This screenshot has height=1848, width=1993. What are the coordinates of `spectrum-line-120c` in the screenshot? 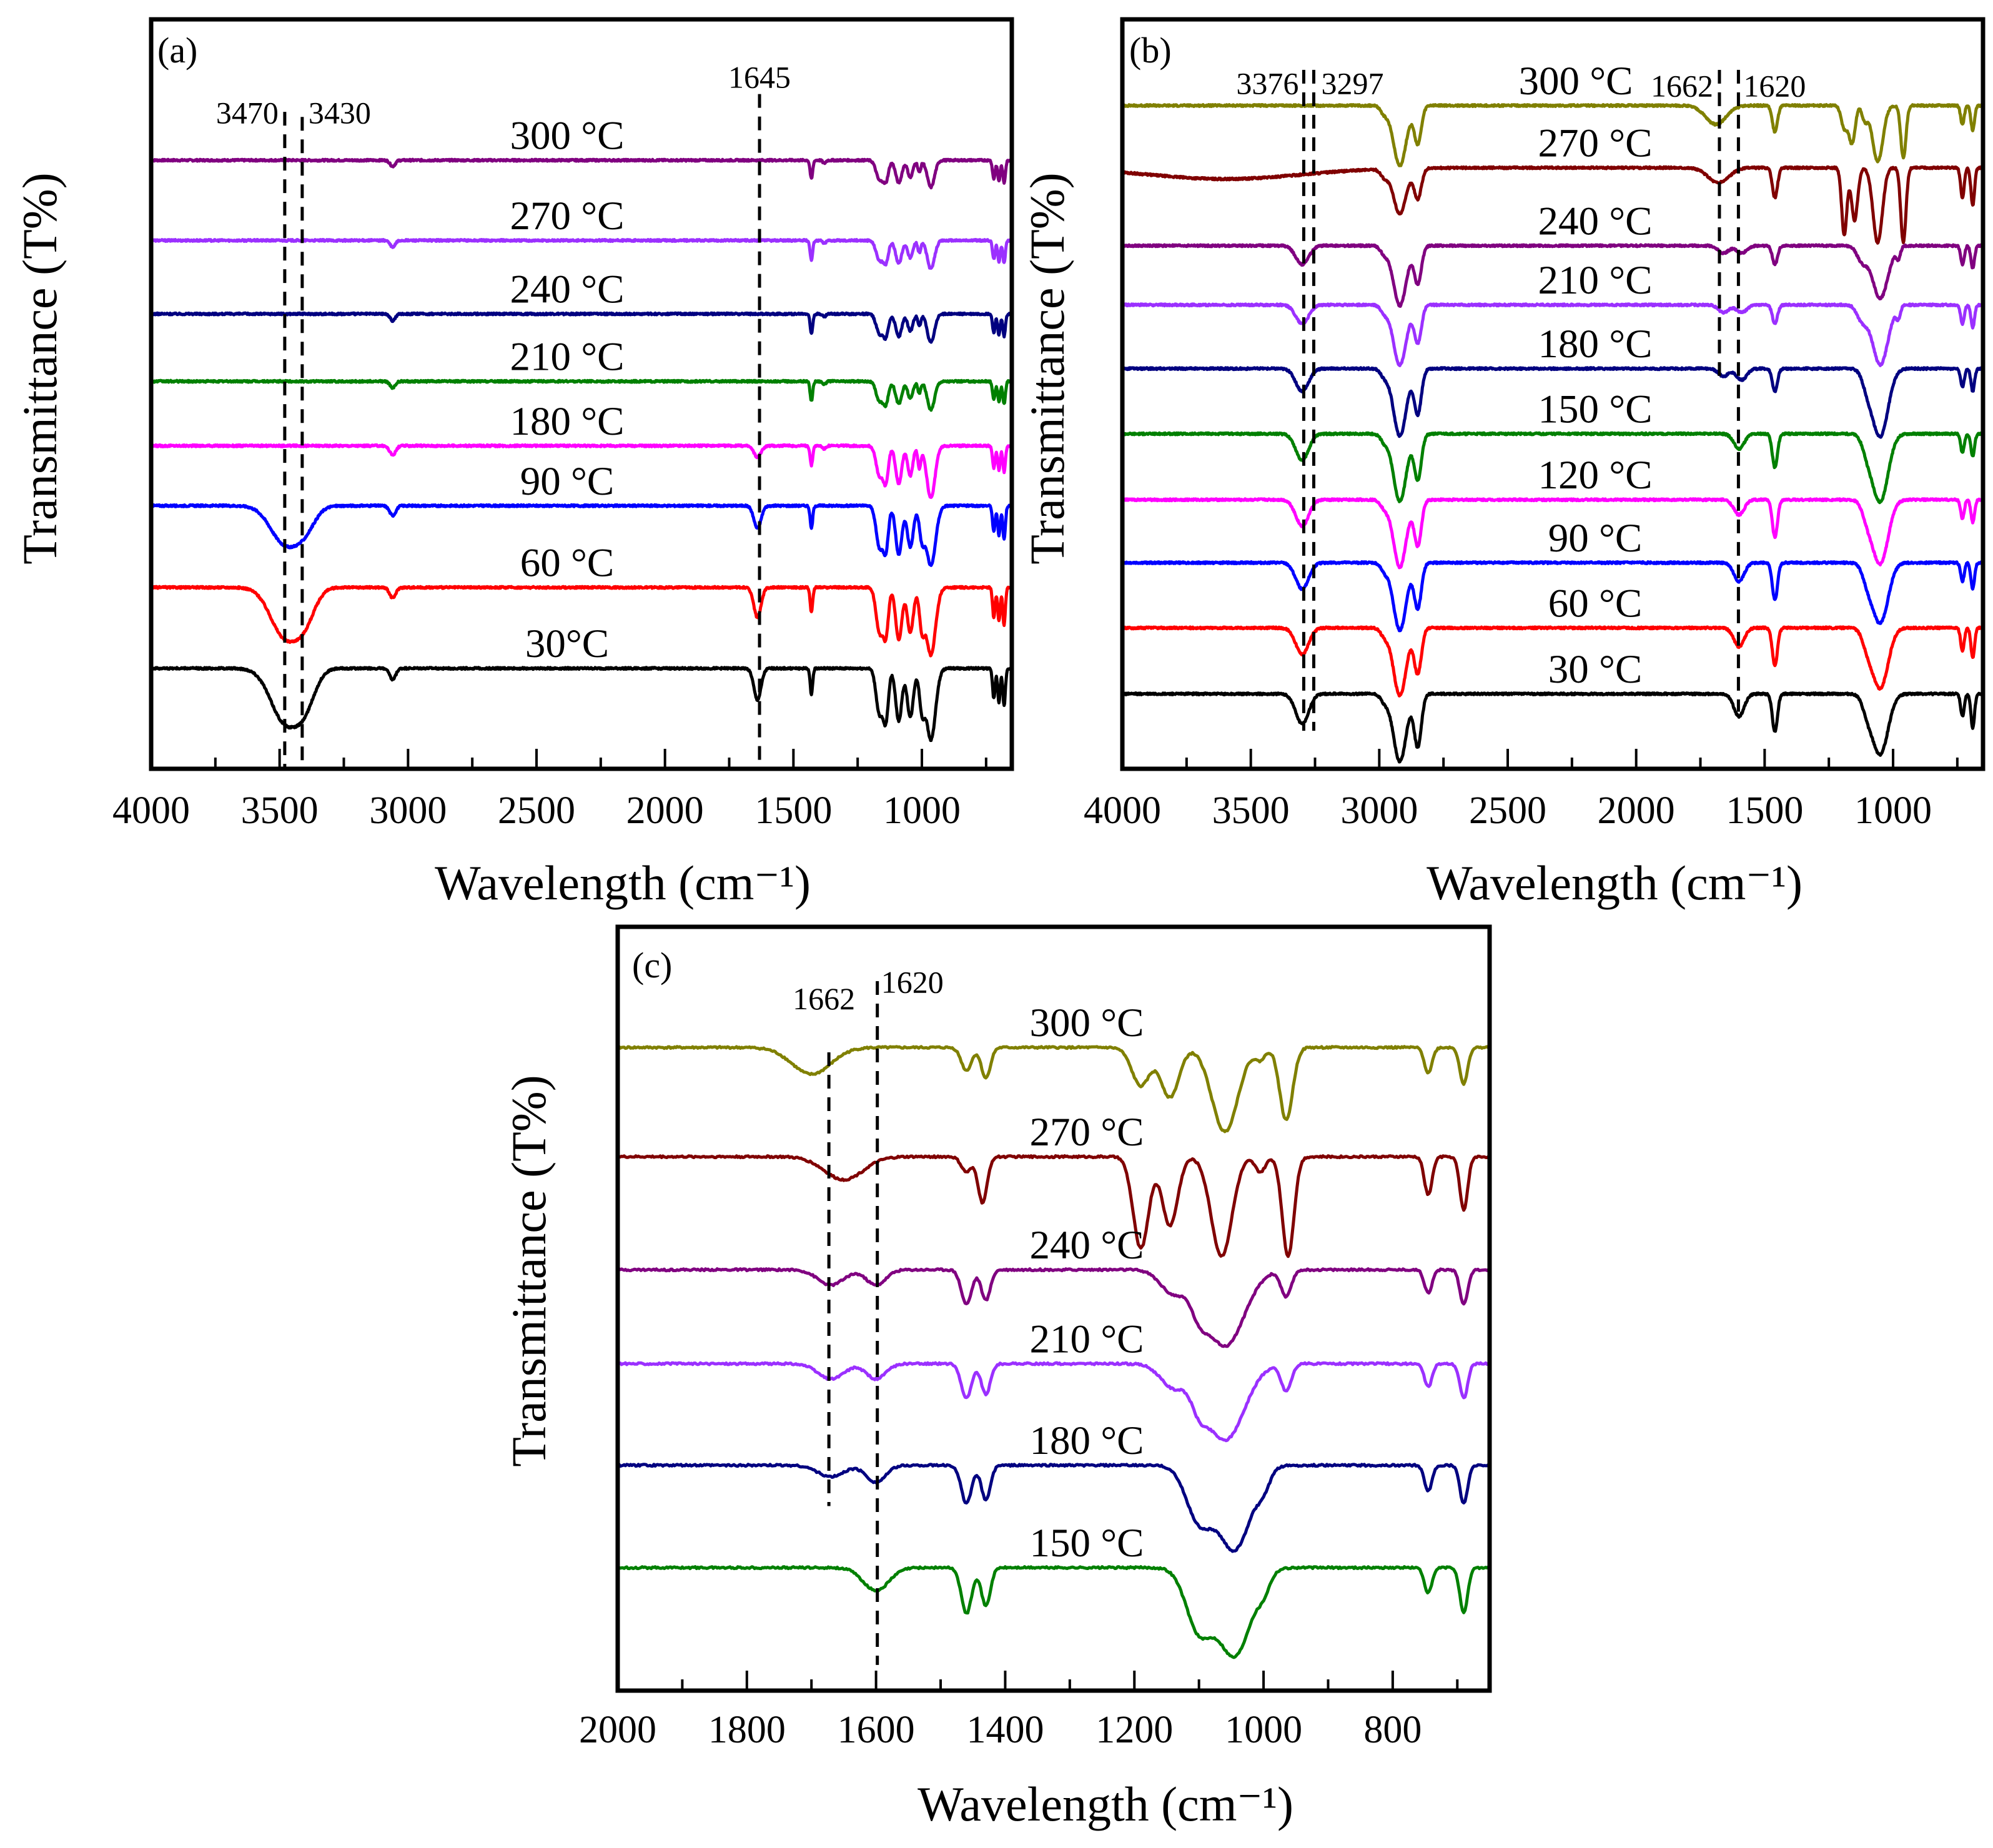 It's located at (1552, 533).